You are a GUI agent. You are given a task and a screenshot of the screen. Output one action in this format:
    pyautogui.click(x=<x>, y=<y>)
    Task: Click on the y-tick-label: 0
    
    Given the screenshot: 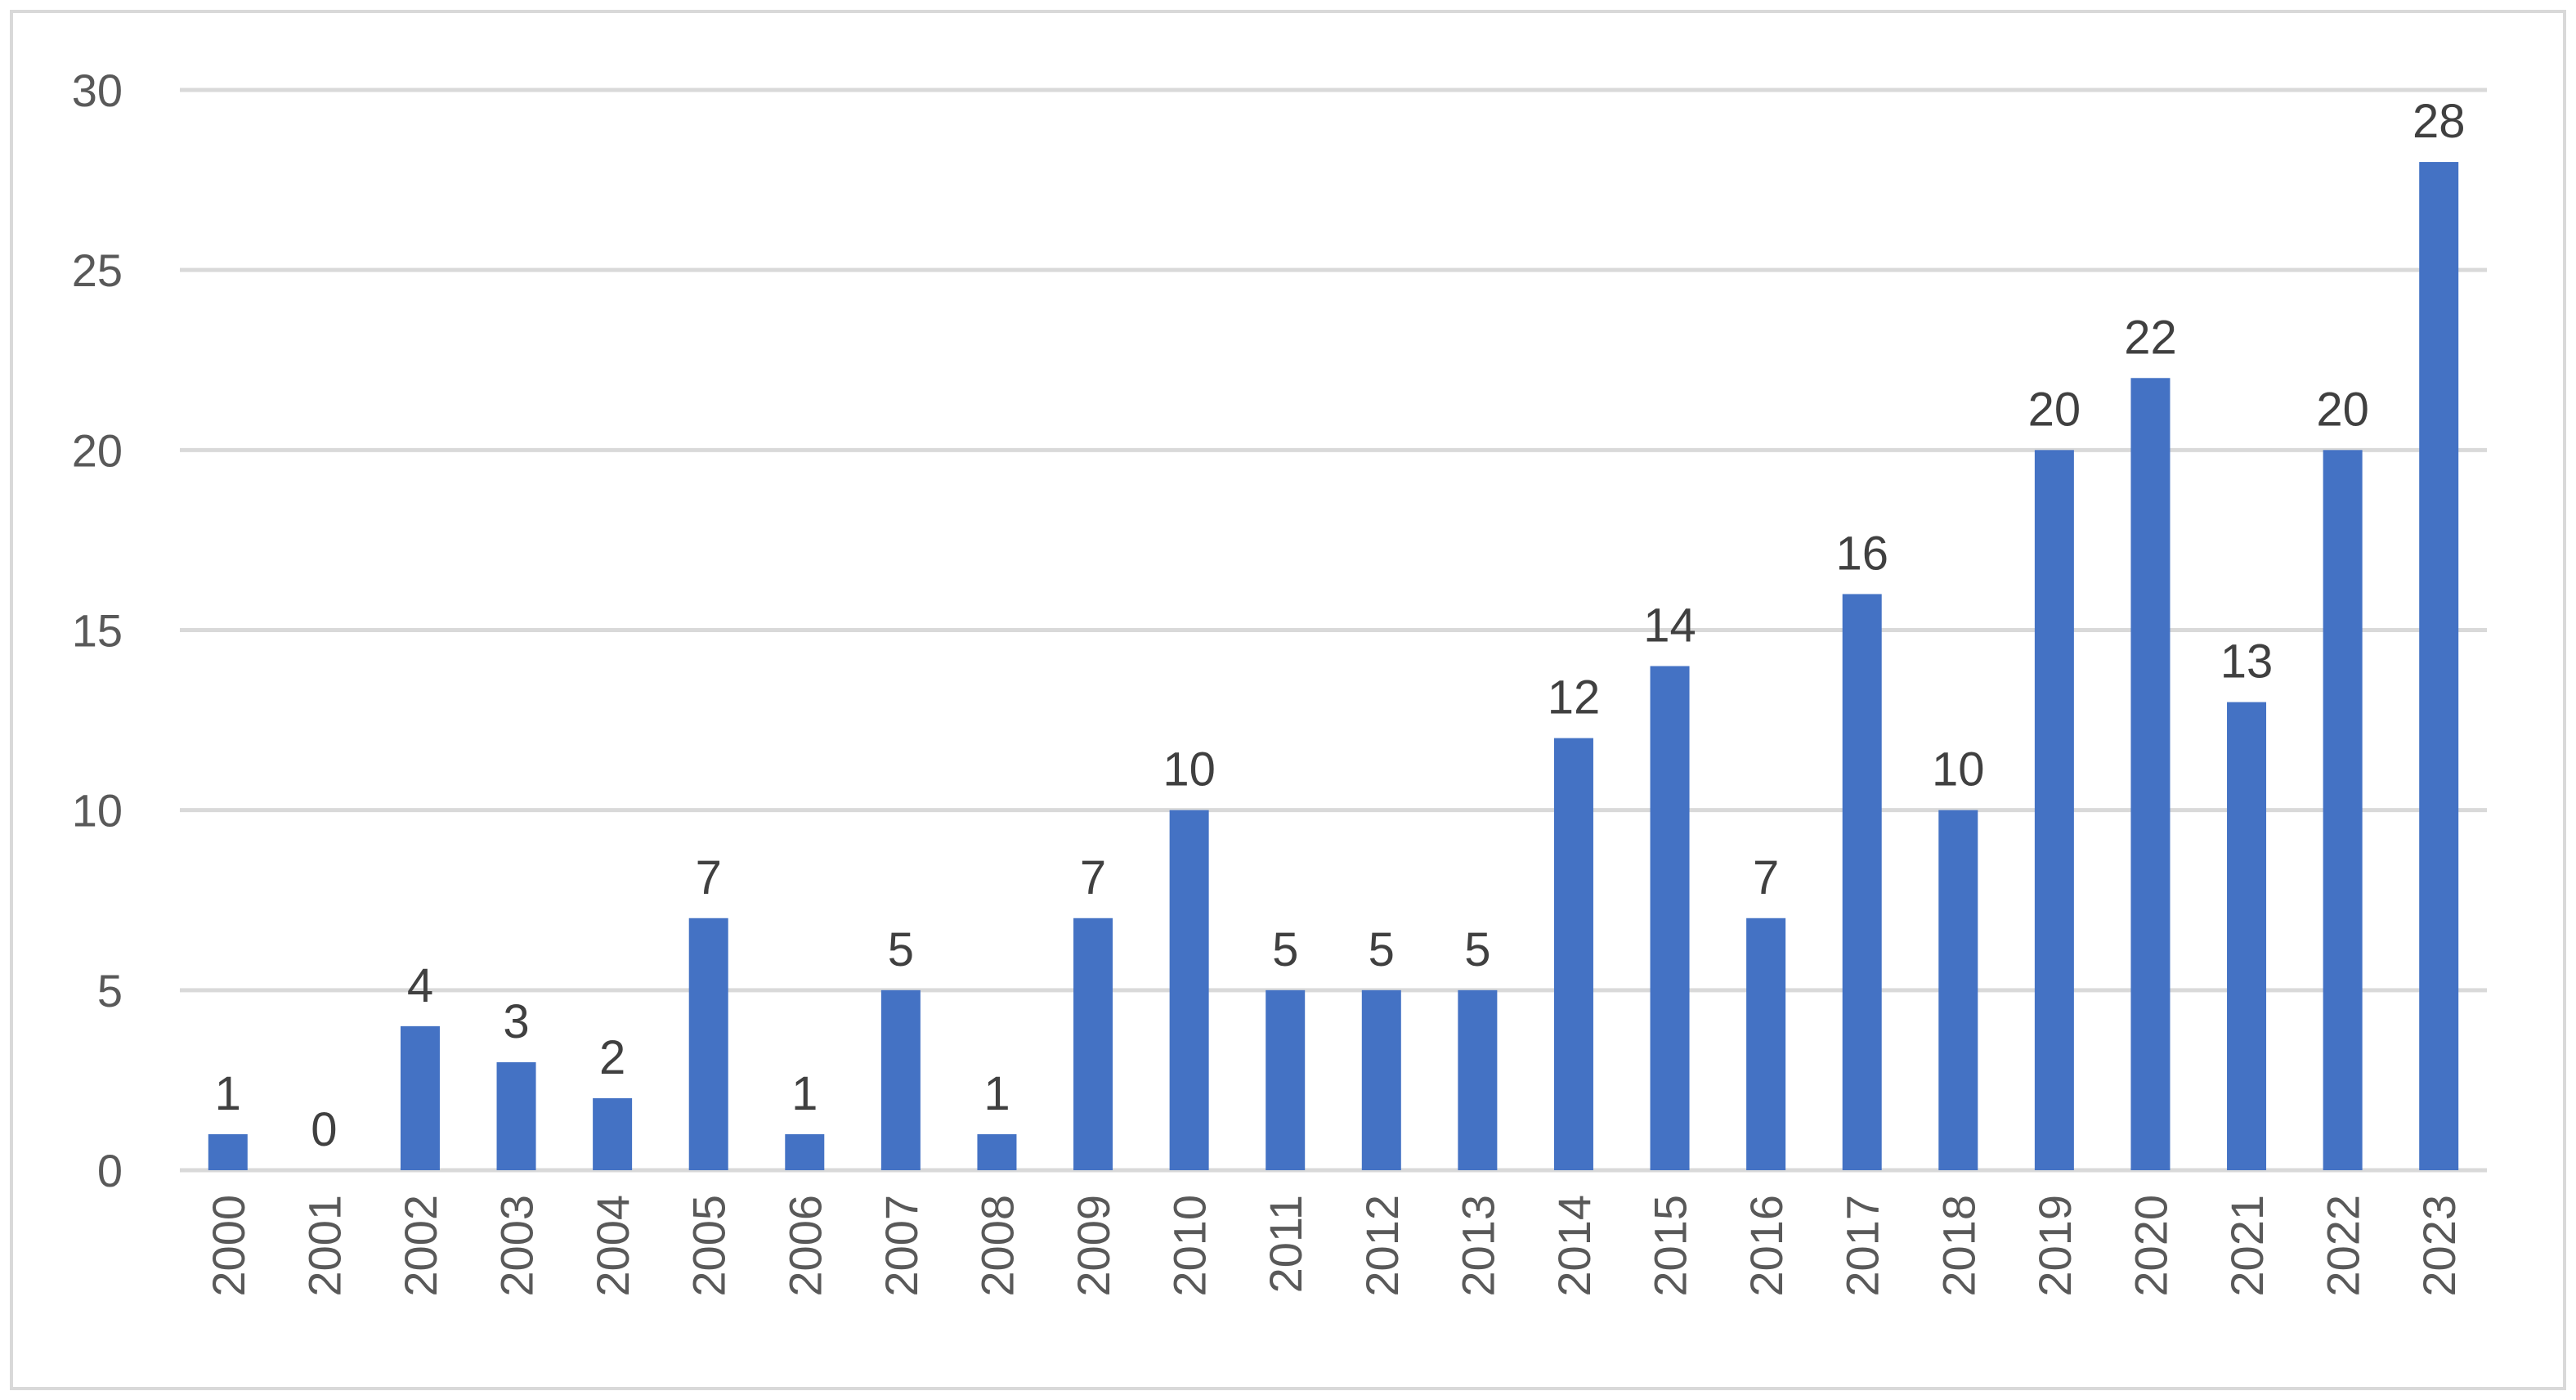 What is the action you would take?
    pyautogui.click(x=110, y=1170)
    